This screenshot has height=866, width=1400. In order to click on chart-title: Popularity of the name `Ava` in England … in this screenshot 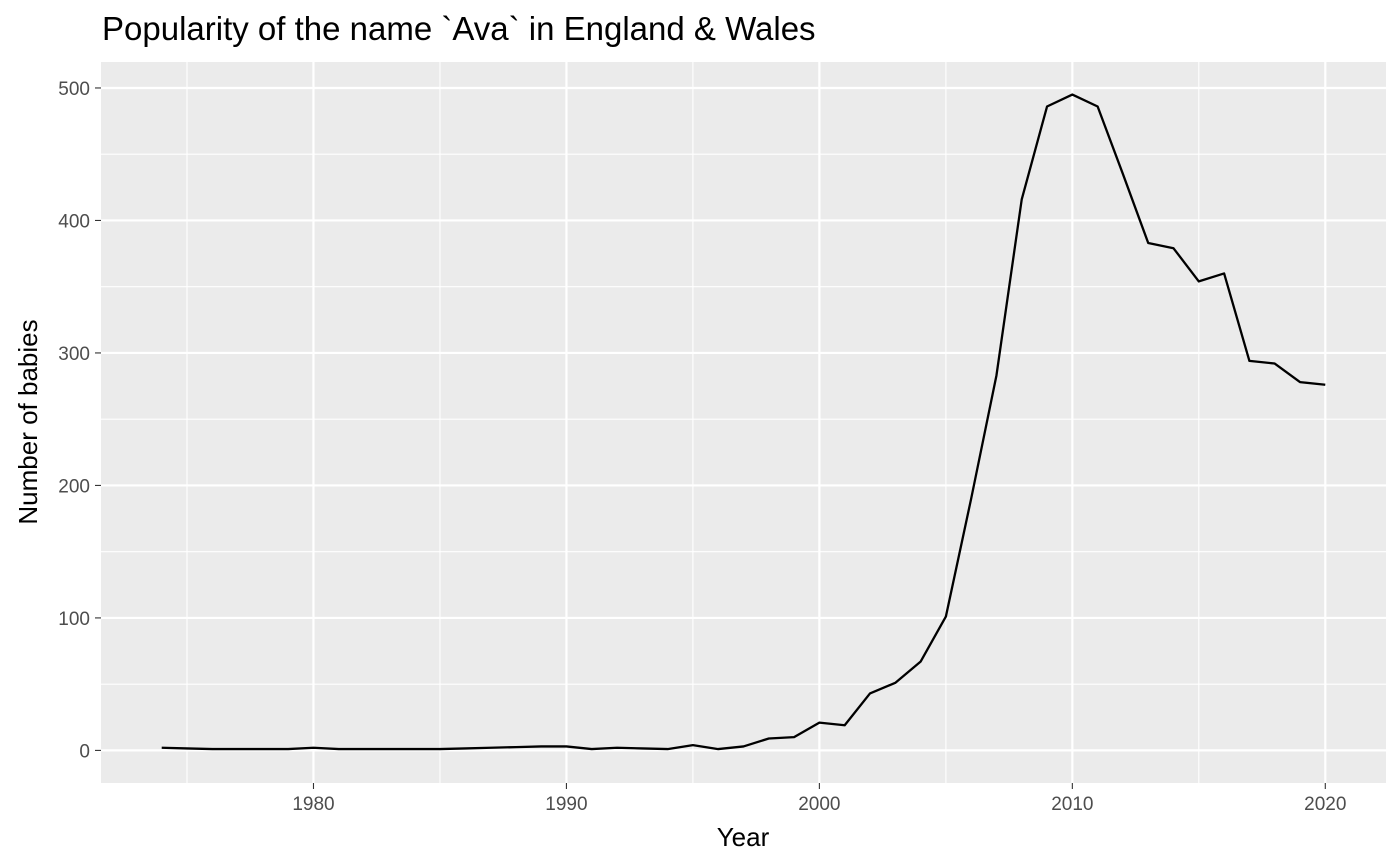, I will do `click(459, 28)`.